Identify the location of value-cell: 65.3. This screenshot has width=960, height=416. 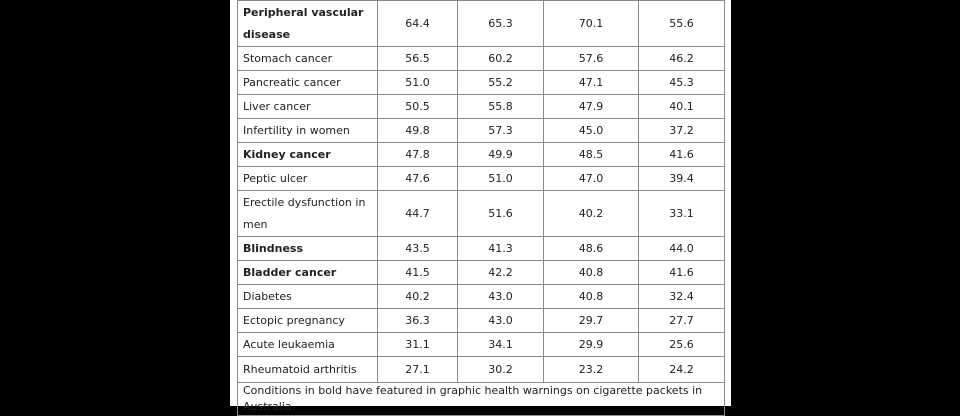
(500, 23).